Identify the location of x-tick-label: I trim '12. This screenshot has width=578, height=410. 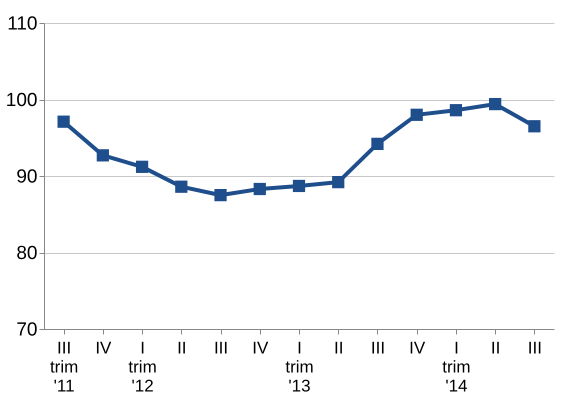
(142, 367).